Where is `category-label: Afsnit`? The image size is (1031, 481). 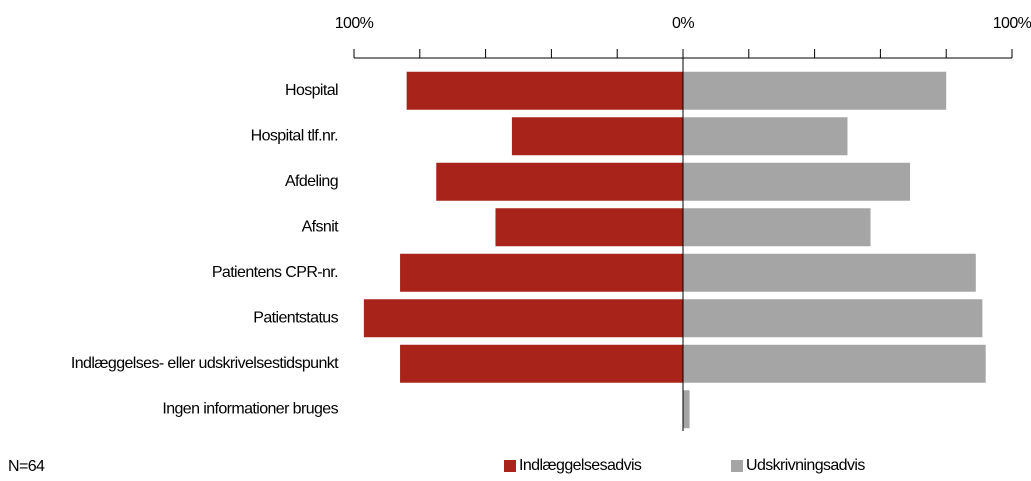
category-label: Afsnit is located at coordinates (321, 226).